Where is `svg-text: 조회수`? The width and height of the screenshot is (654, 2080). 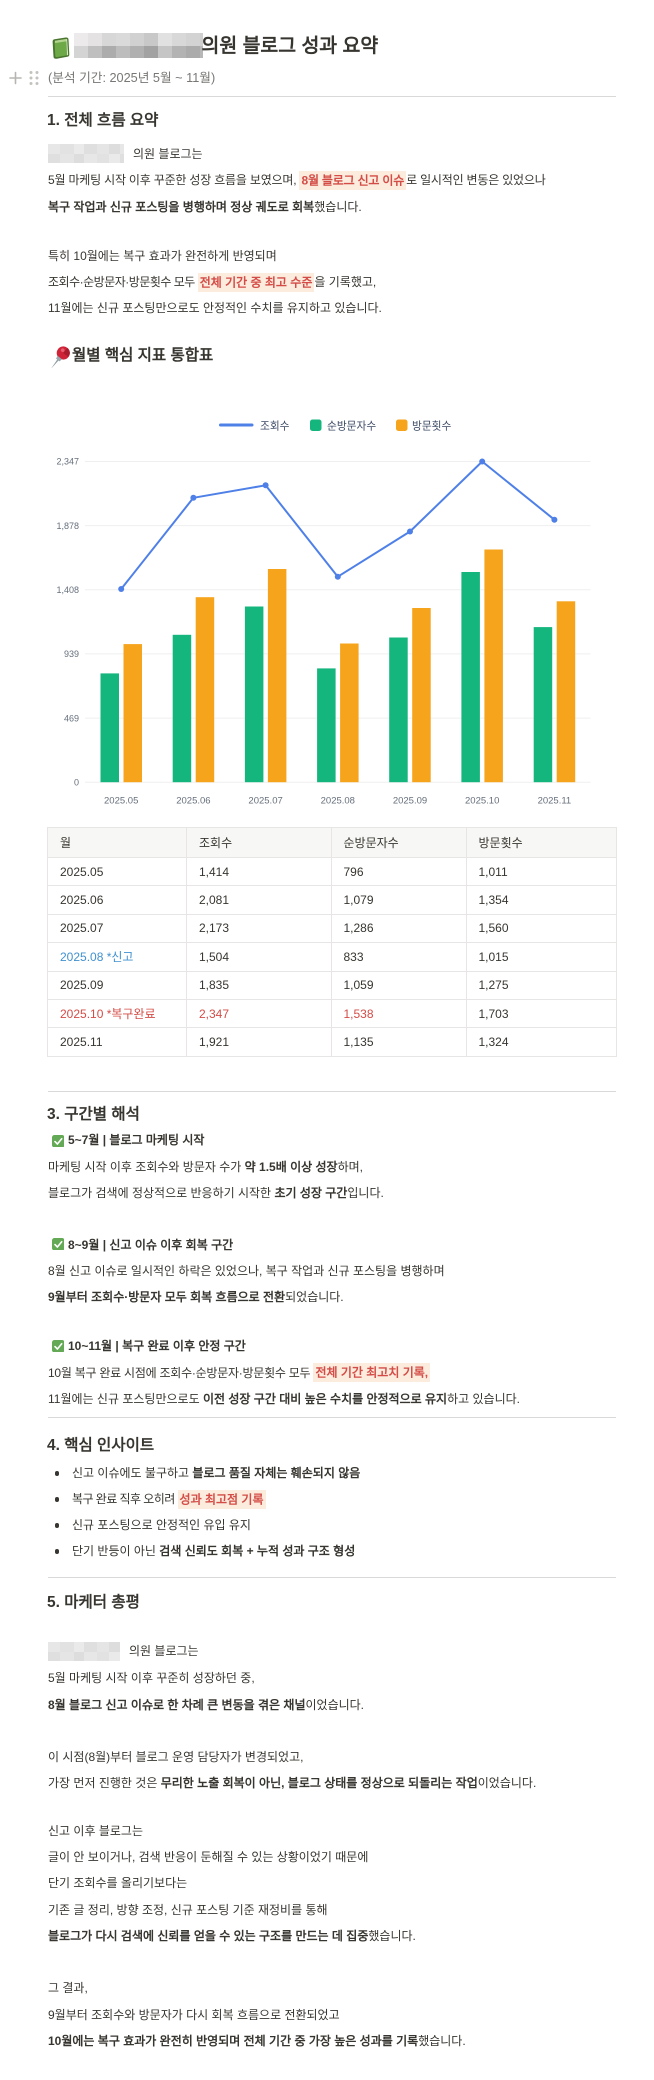 svg-text: 조회수 is located at coordinates (275, 427).